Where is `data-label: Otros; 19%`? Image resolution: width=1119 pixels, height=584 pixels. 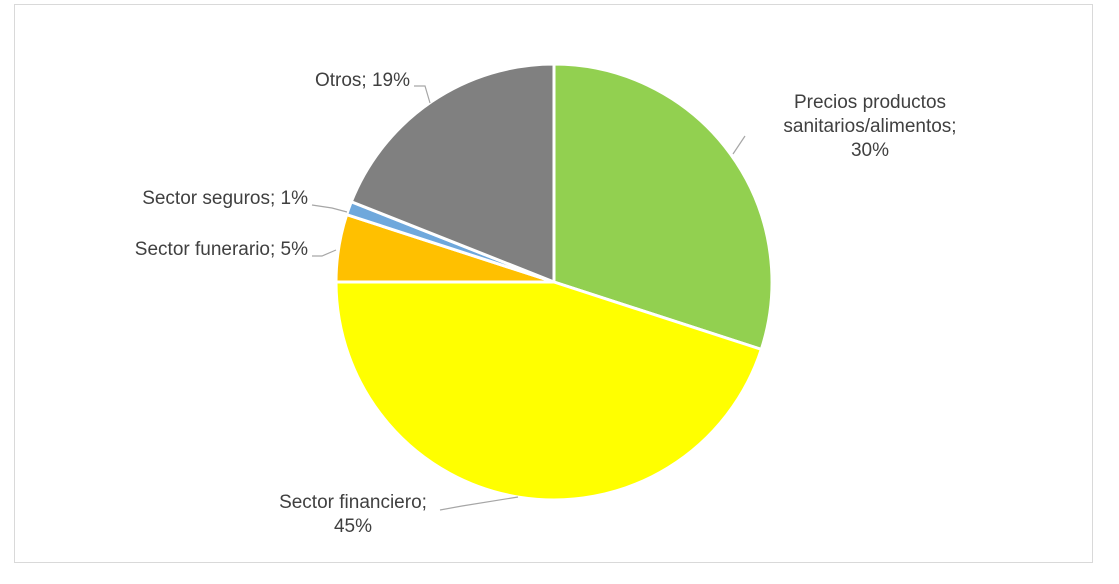 data-label: Otros; 19% is located at coordinates (362, 80).